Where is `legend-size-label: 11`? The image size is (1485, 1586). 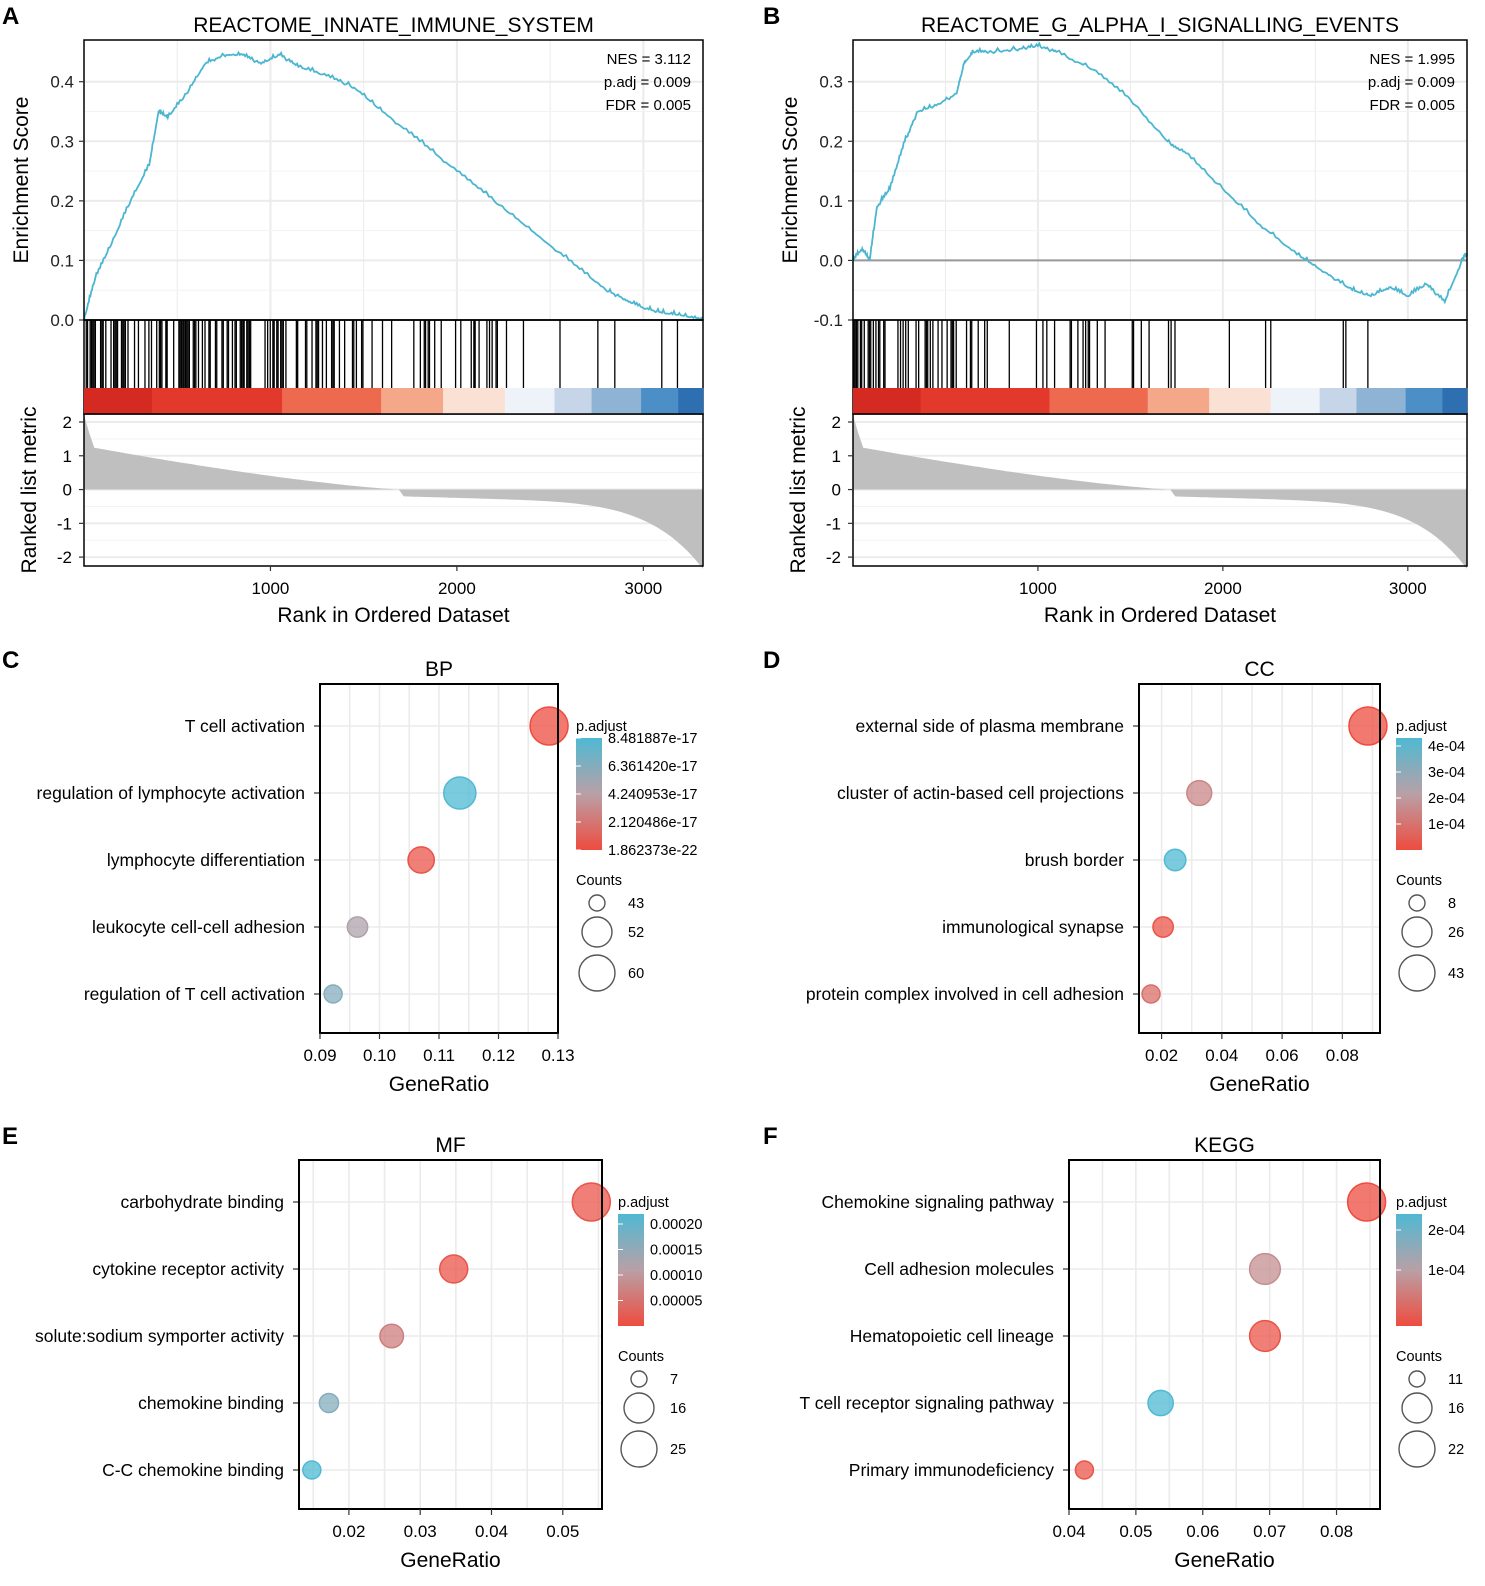
legend-size-label: 11 is located at coordinates (1455, 1380).